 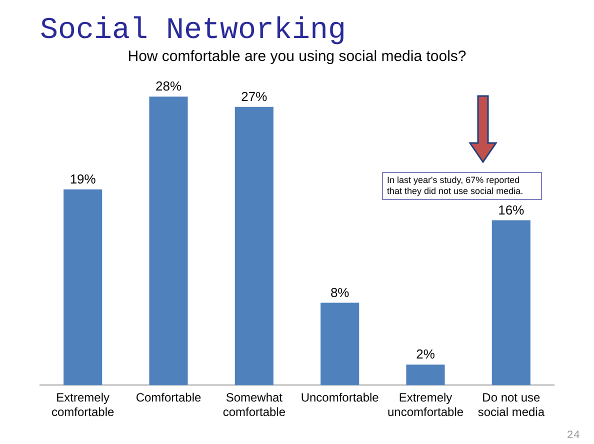 What do you see at coordinates (511, 210) in the screenshot?
I see `data-label: 16%` at bounding box center [511, 210].